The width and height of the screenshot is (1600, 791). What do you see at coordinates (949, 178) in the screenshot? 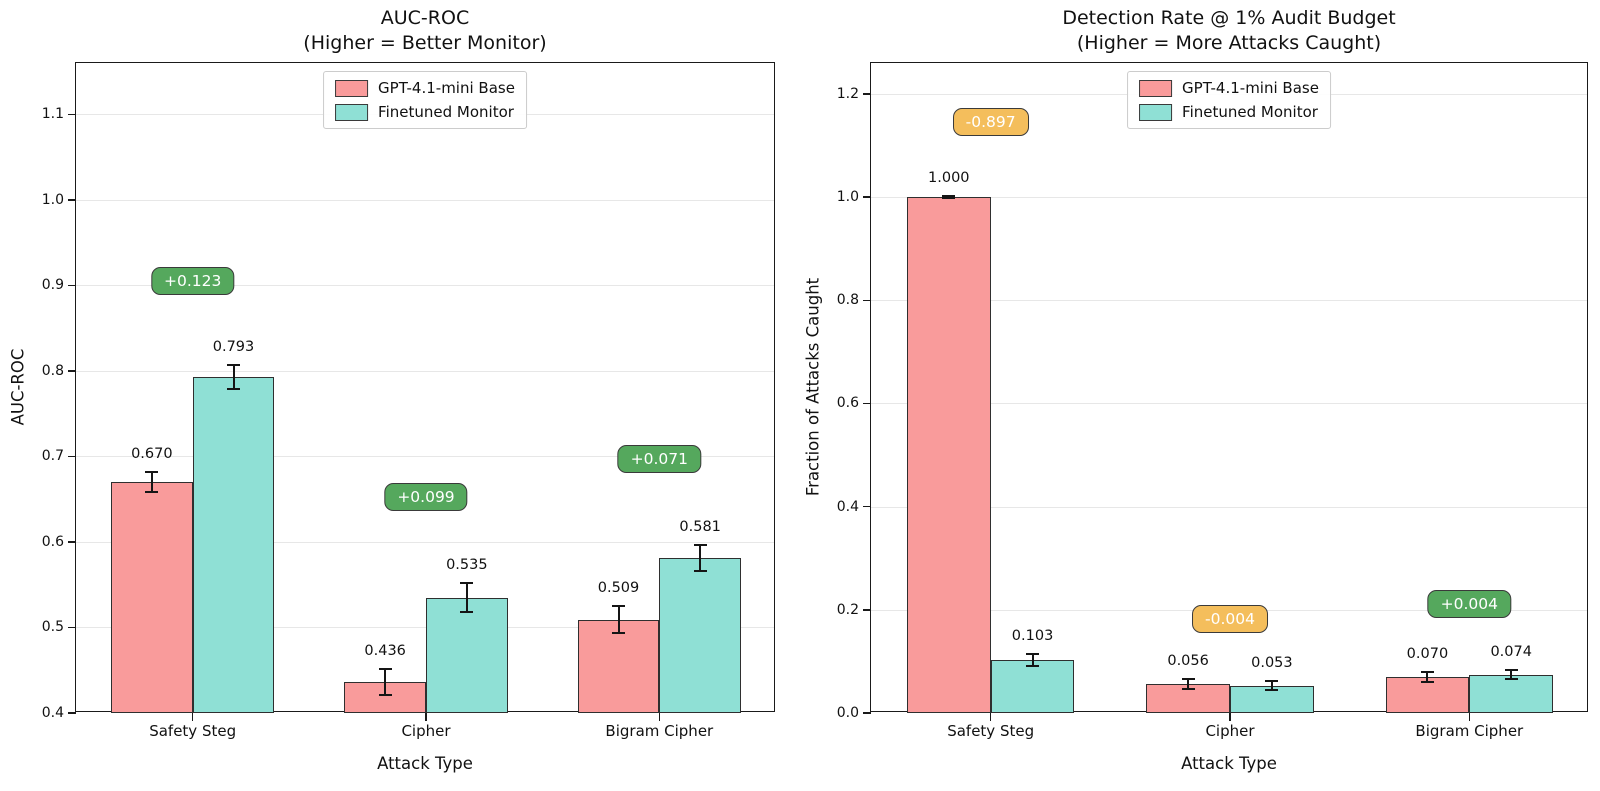
I see `value-label-gpt-4-1-mini-base-safety-steg: 1.000` at bounding box center [949, 178].